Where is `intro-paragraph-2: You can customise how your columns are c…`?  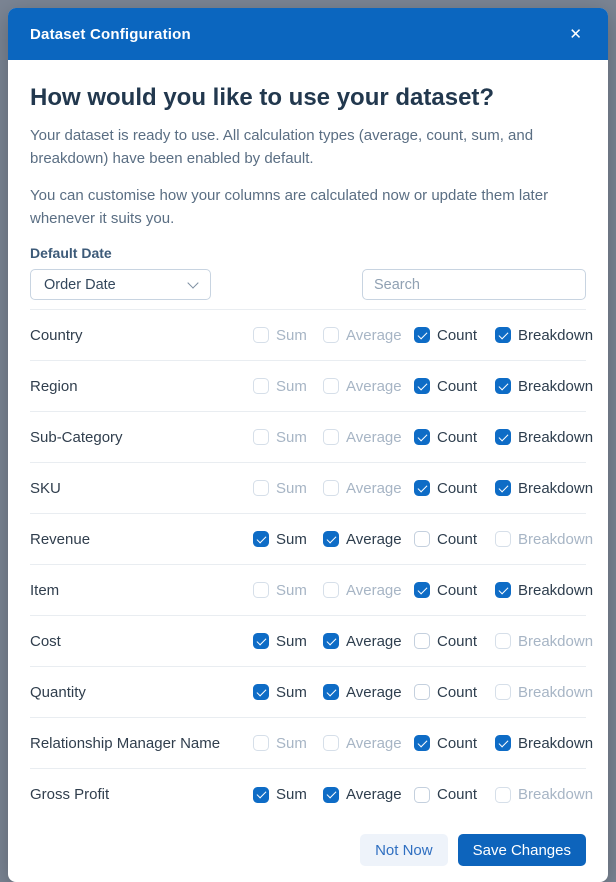
intro-paragraph-2: You can customise how your columns are c… is located at coordinates (289, 207).